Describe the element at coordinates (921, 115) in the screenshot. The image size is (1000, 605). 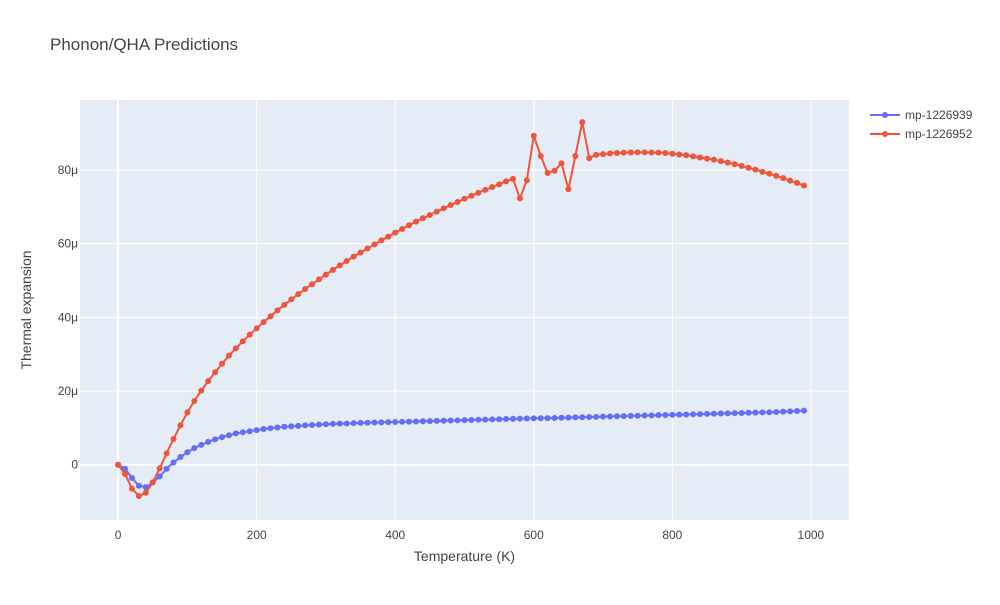
I see `legend-item: mp-1226939` at that location.